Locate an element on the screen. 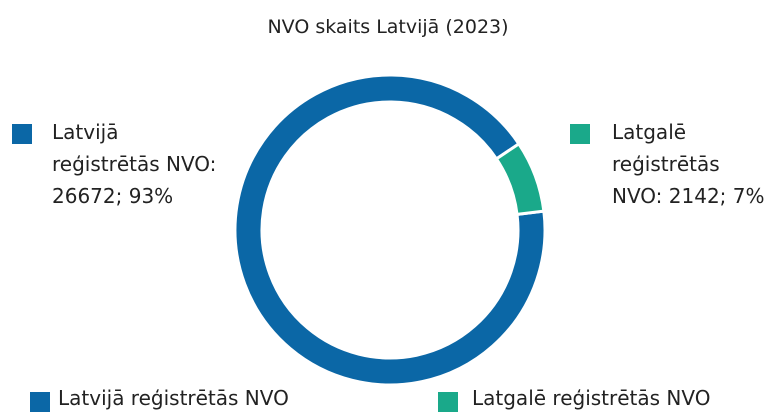 Image resolution: width=776 pixels, height=416 pixels. data-label: Latgalē reģistrētās NVO: 2142; 7% is located at coordinates (688, 164).